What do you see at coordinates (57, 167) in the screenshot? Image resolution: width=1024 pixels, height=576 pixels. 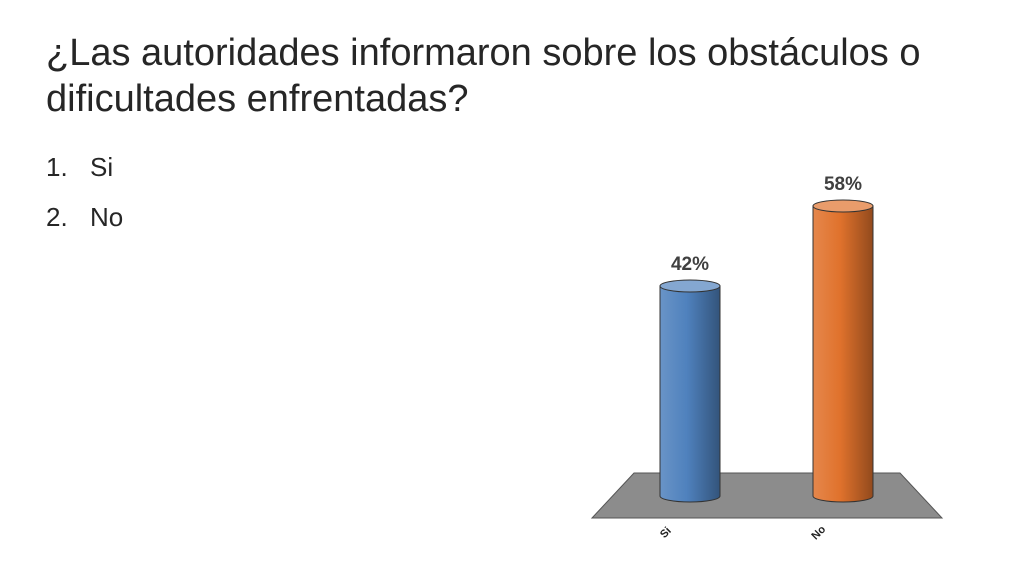 I see `list-item-number: 1.` at bounding box center [57, 167].